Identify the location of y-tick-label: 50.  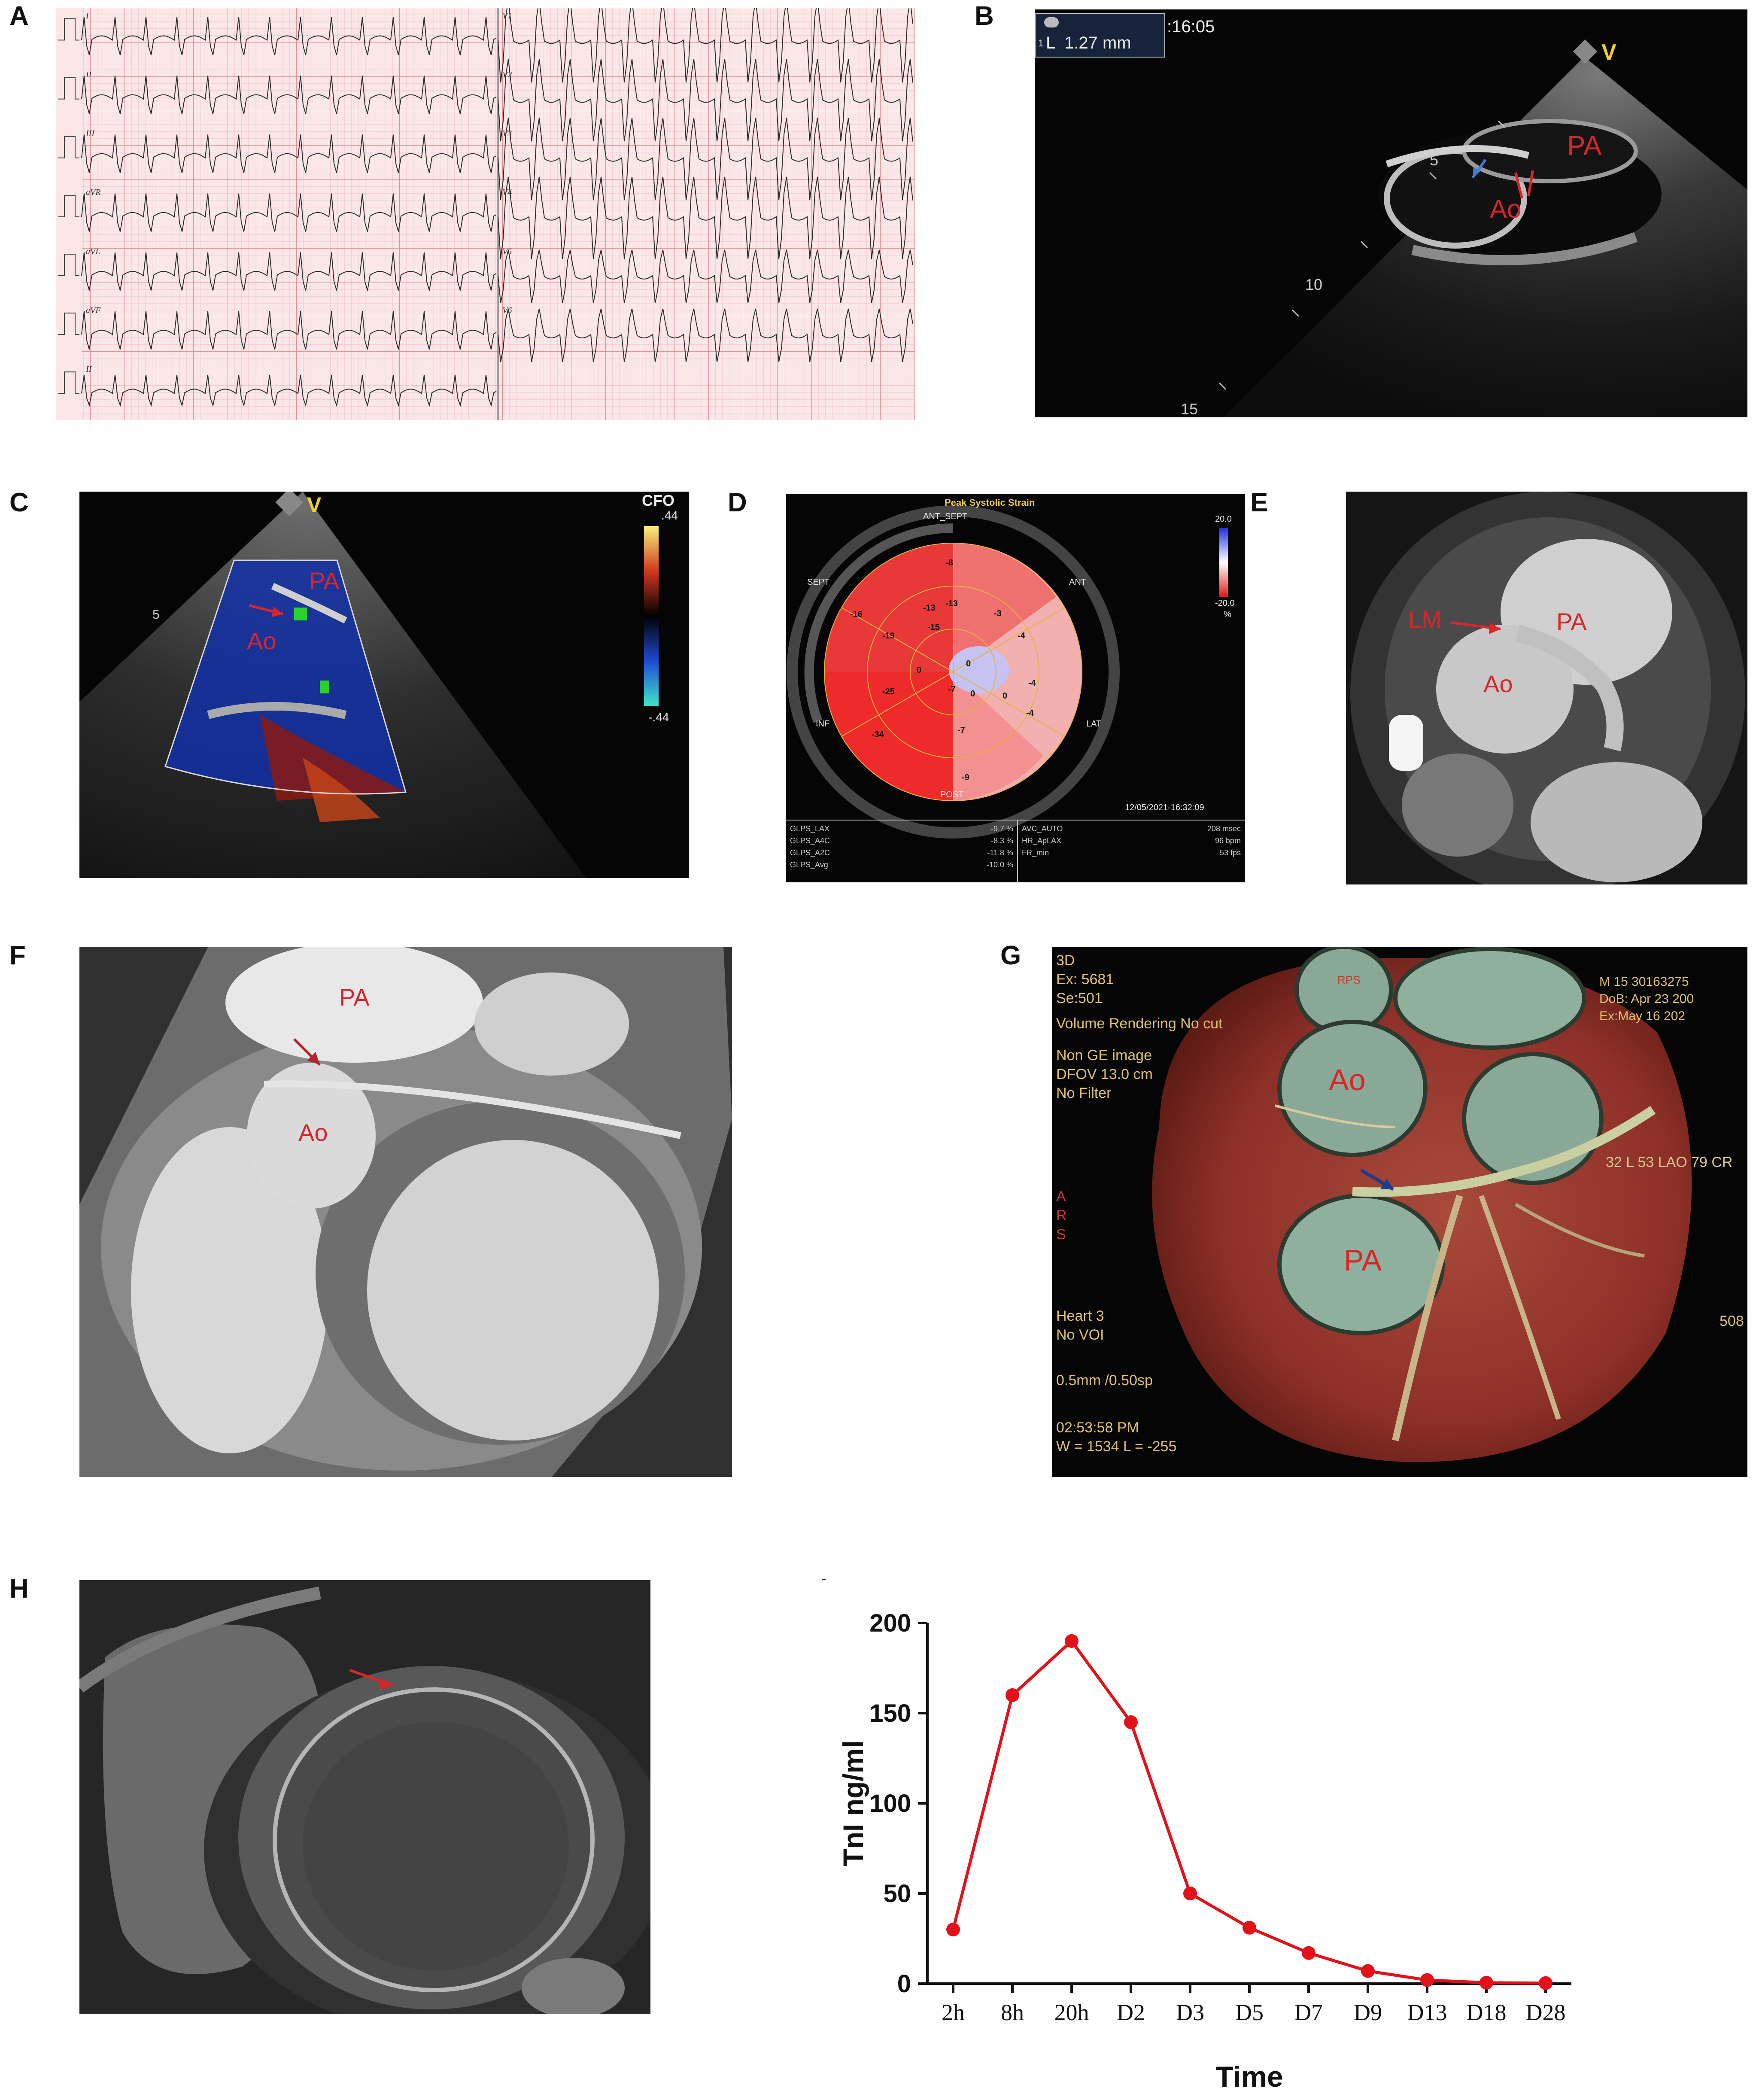
(897, 1894).